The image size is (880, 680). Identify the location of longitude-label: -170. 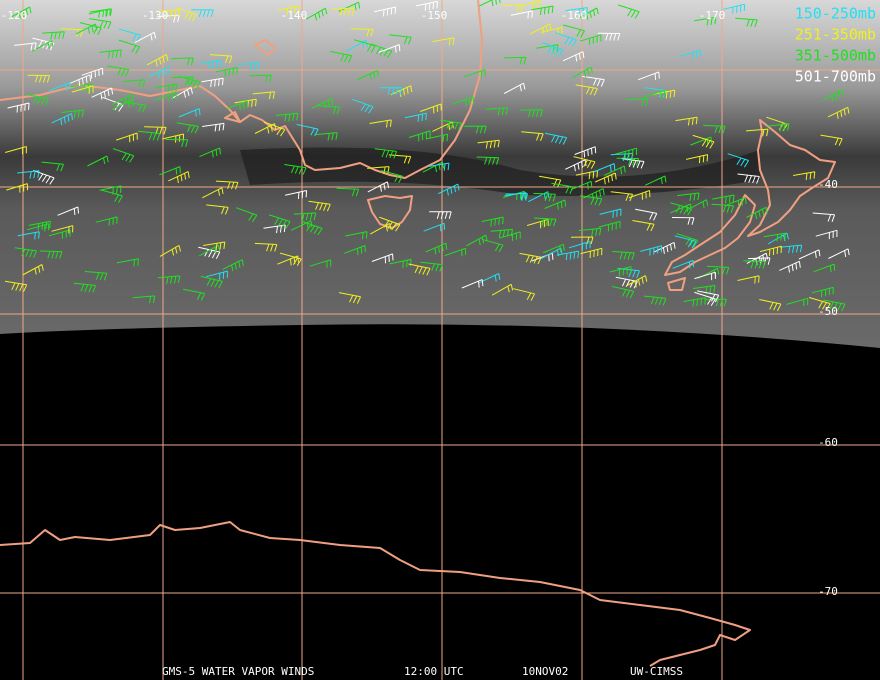
(712, 15).